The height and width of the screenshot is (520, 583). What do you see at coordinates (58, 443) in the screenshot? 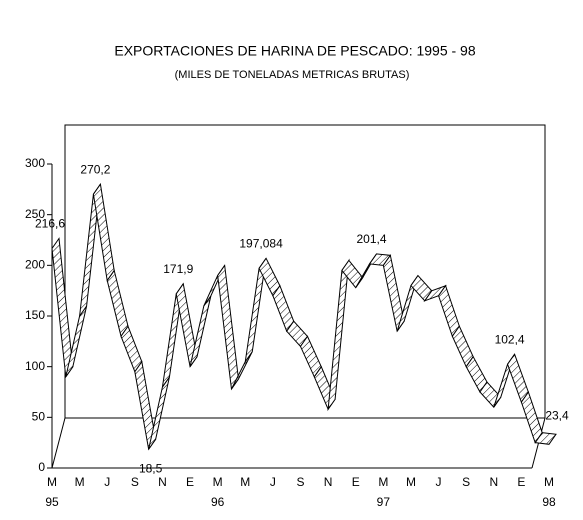
I see `floor-edge` at bounding box center [58, 443].